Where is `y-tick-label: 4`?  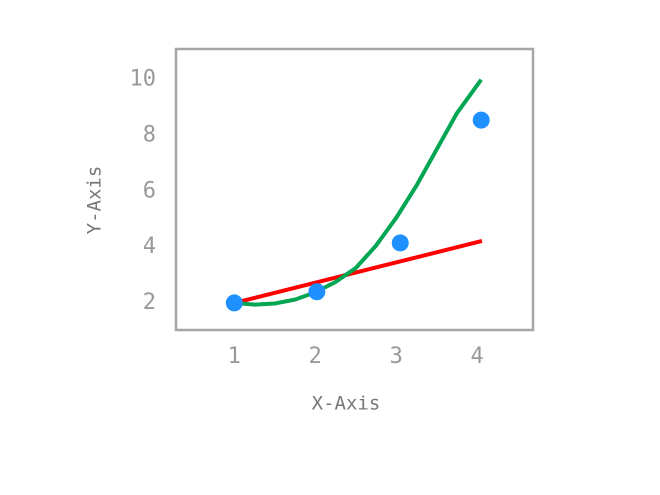
y-tick-label: 4 is located at coordinates (149, 246).